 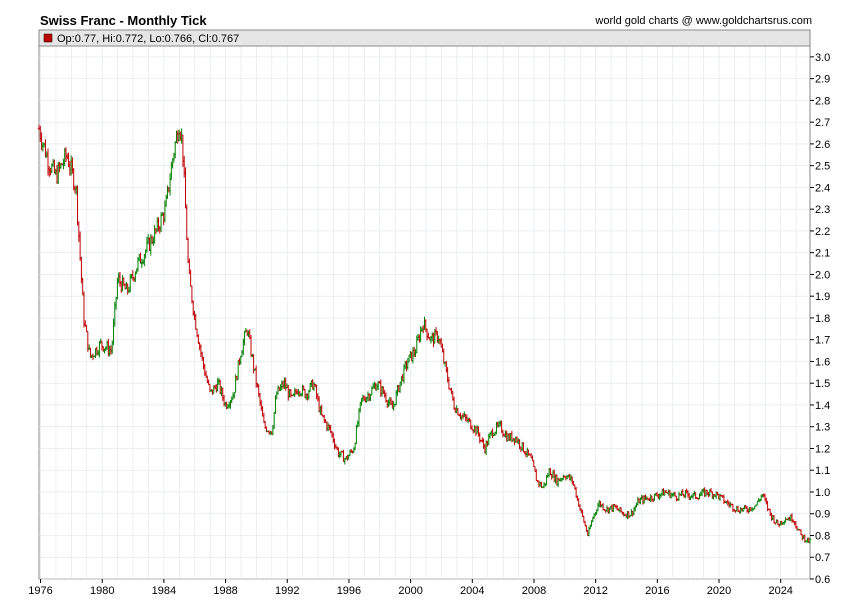 What do you see at coordinates (780, 591) in the screenshot?
I see `x-tick-label: 2024` at bounding box center [780, 591].